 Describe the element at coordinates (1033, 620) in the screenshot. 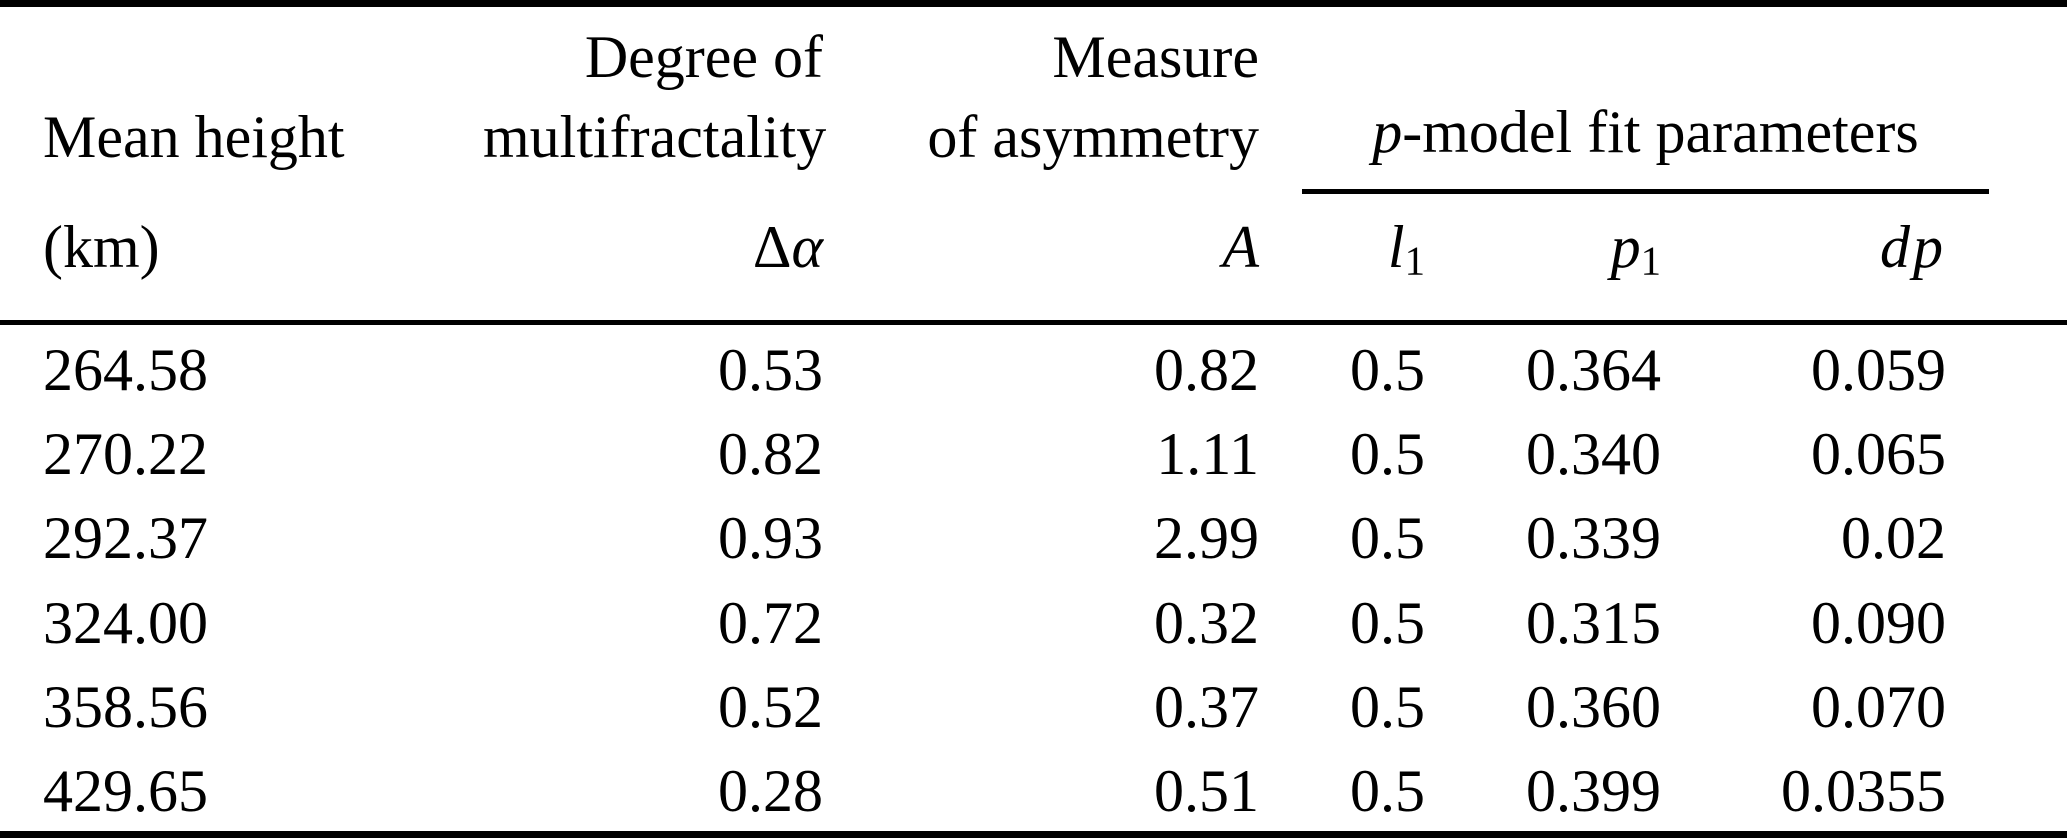

I see `table-row: 324.00 0.72 0.32 0.5 0.315 0.090` at that location.